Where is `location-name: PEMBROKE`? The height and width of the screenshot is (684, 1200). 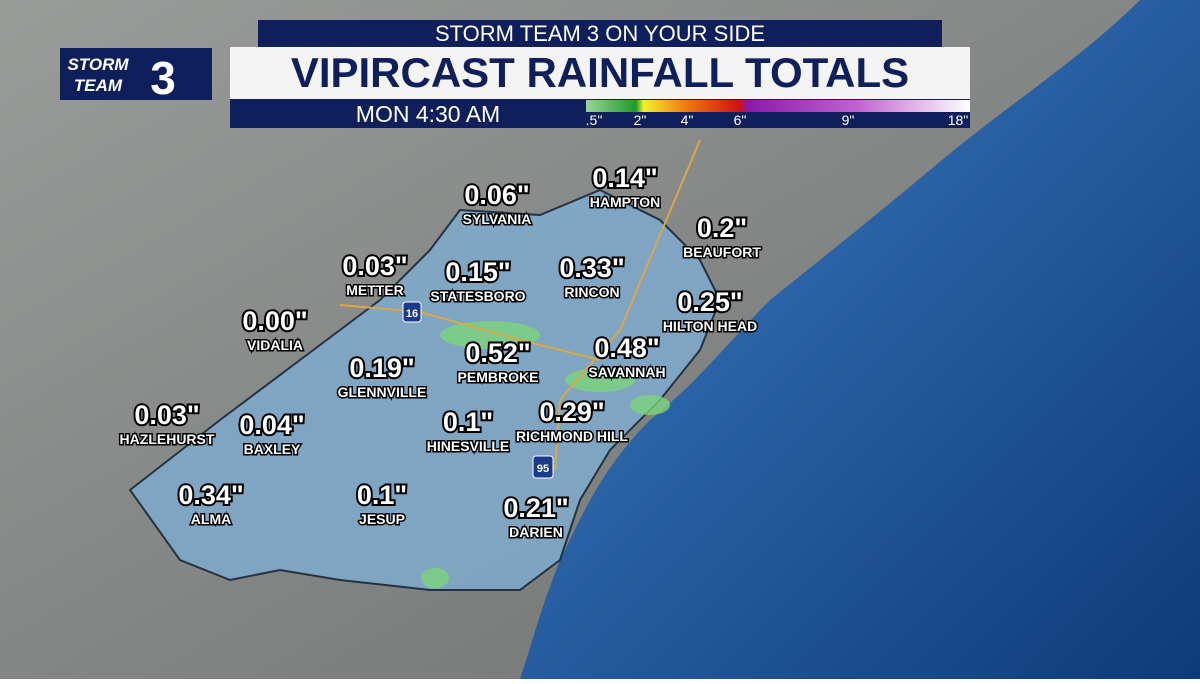 location-name: PEMBROKE is located at coordinates (498, 377).